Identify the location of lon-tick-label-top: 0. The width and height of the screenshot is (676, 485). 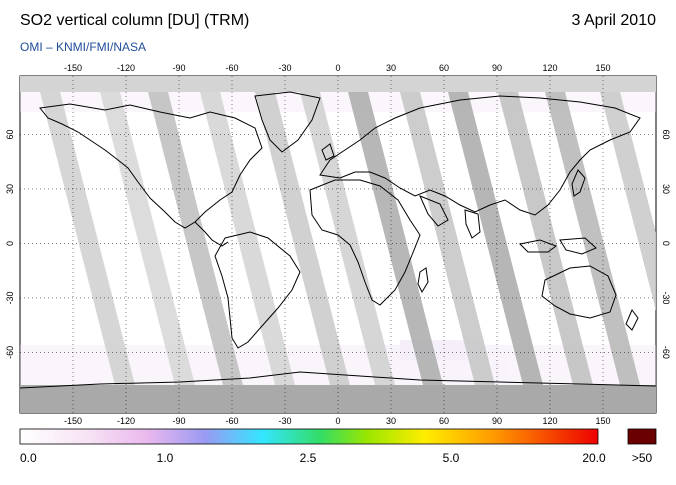
(337, 68).